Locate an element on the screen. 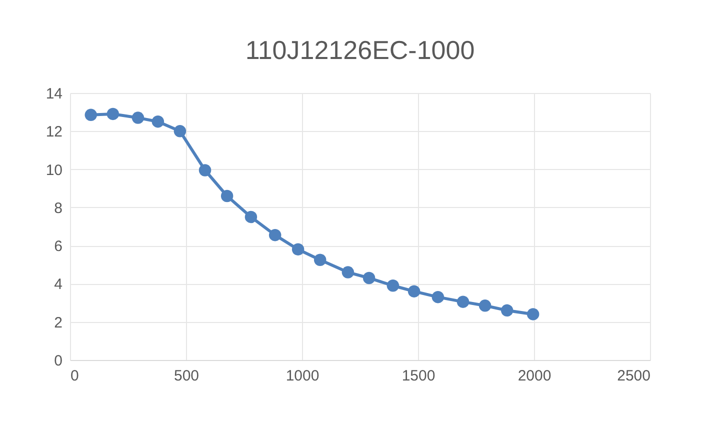  y-tick-label: 0 is located at coordinates (58, 361).